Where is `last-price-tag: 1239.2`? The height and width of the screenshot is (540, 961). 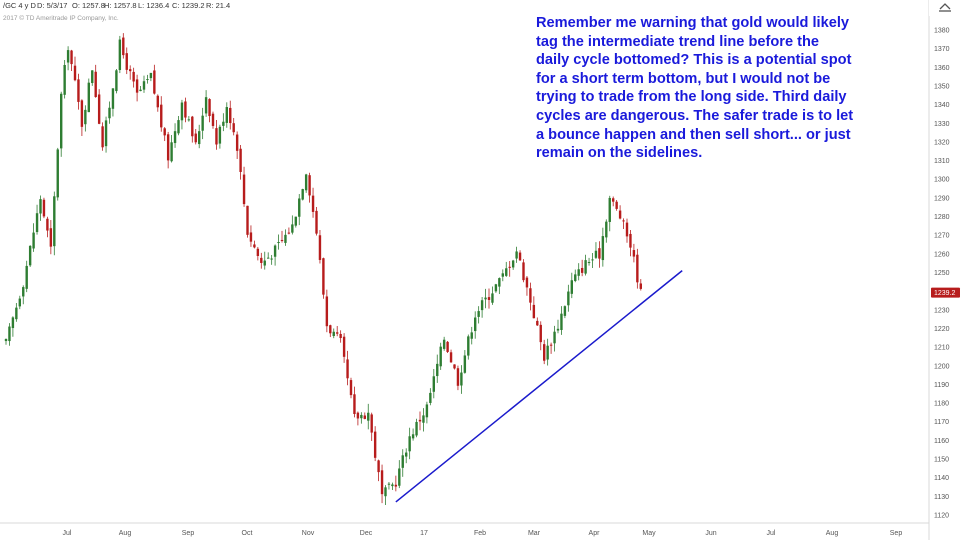
last-price-tag: 1239.2 is located at coordinates (945, 292).